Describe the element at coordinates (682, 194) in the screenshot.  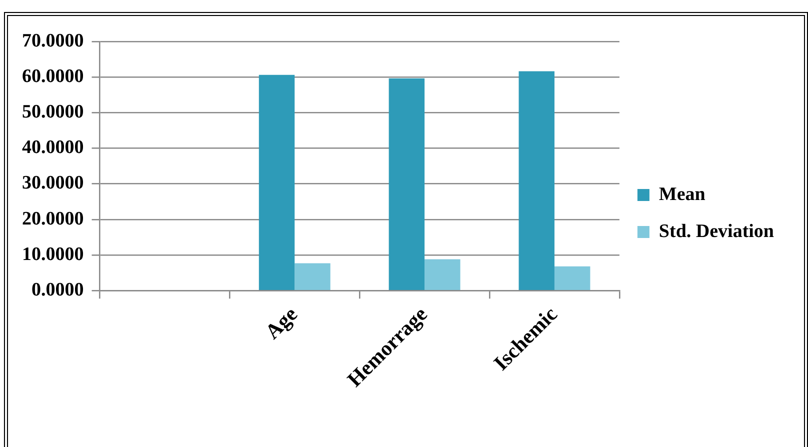
I see `legend-label: Mean` at that location.